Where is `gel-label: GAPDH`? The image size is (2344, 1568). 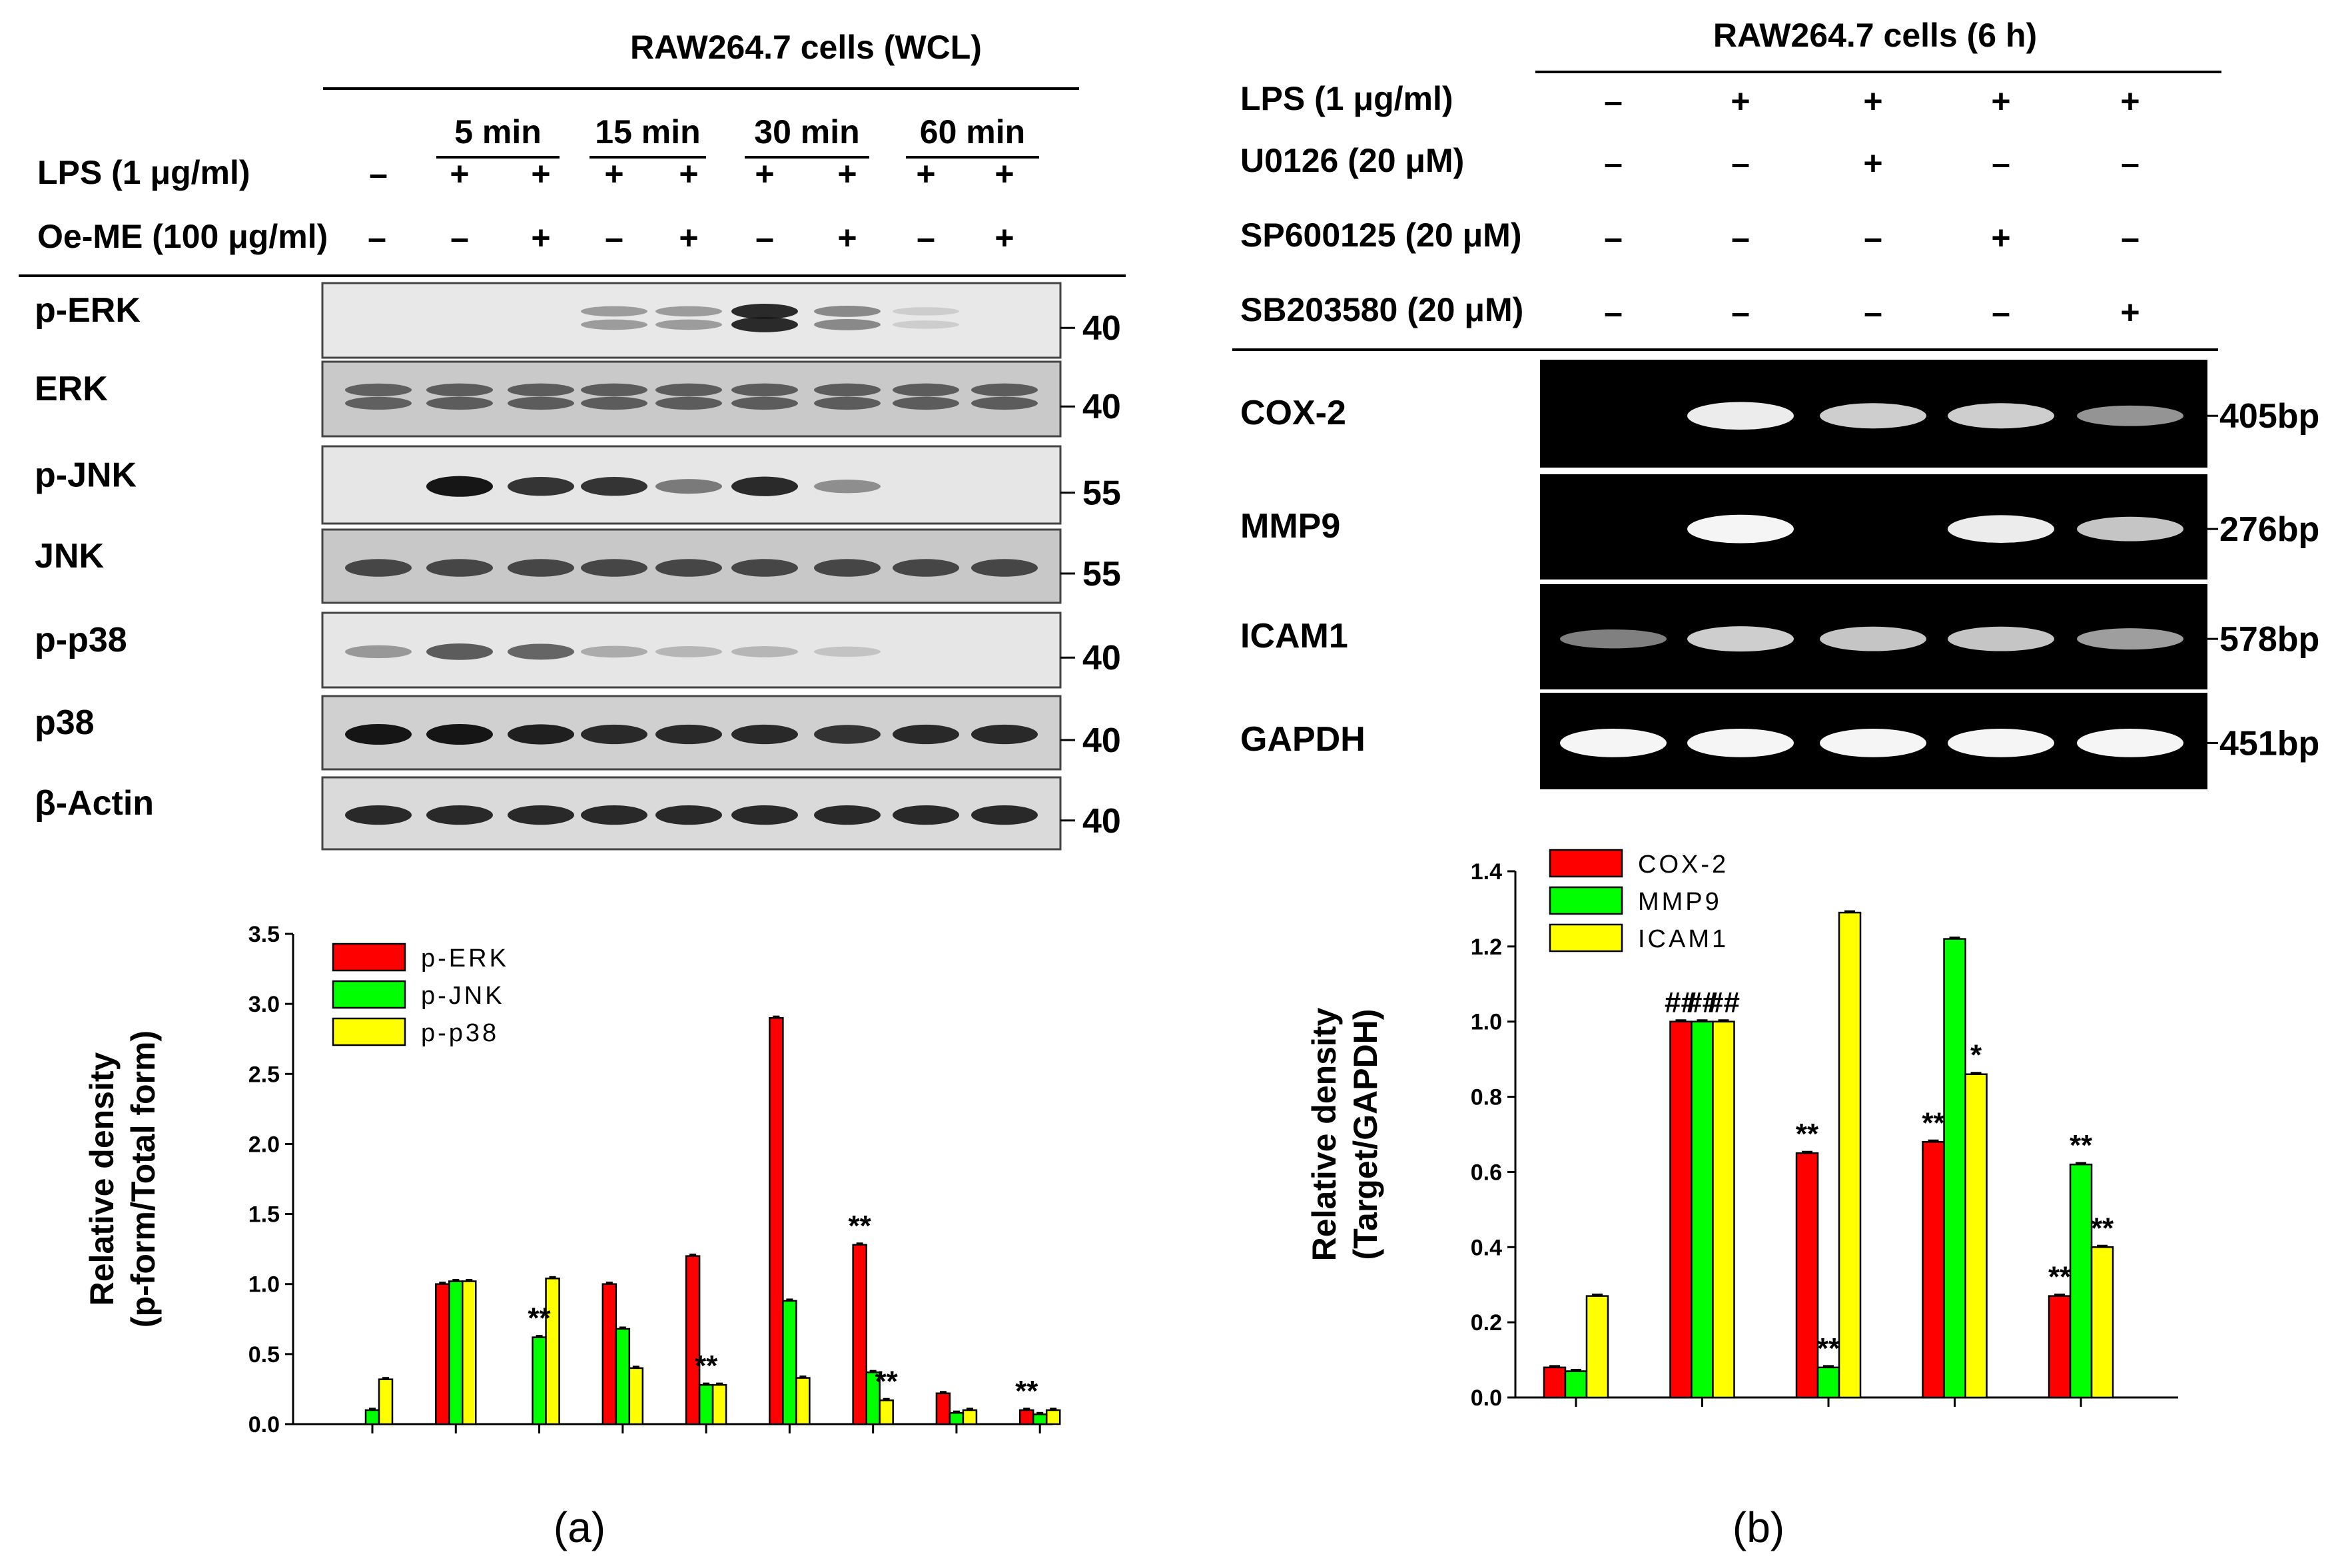
gel-label: GAPDH is located at coordinates (1303, 739).